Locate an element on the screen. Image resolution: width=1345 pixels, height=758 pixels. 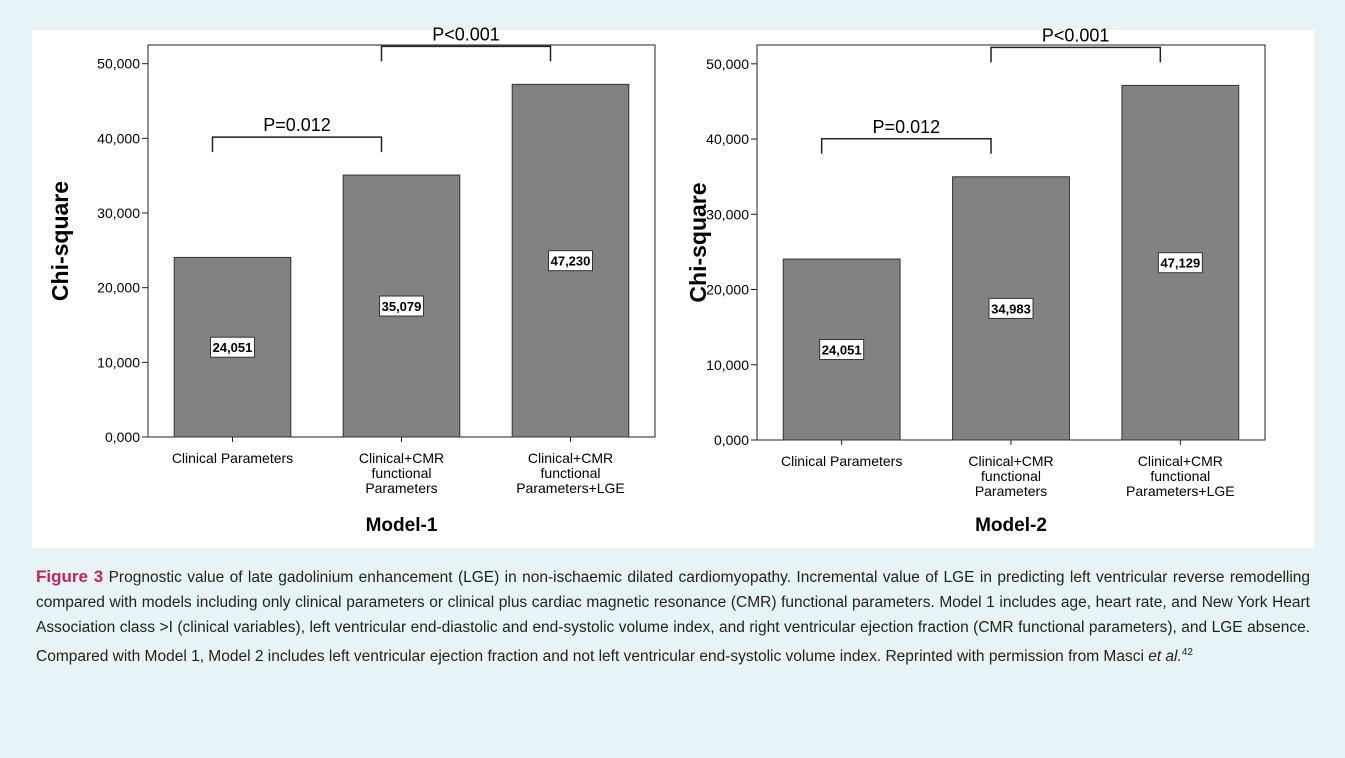
value-label: 35,079 is located at coordinates (402, 306).